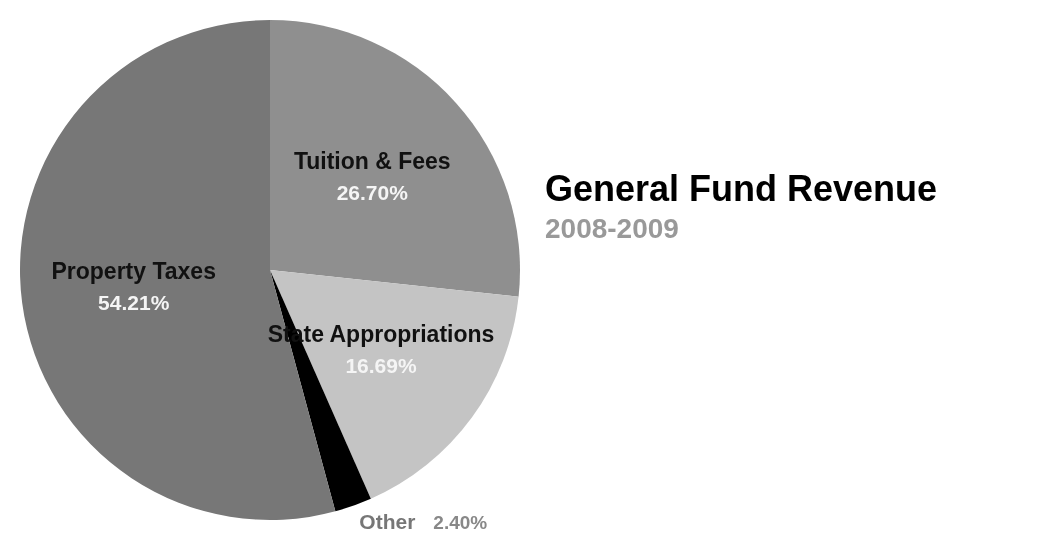 This screenshot has height=539, width=1061. I want to click on data-label: 2.40%, so click(460, 522).